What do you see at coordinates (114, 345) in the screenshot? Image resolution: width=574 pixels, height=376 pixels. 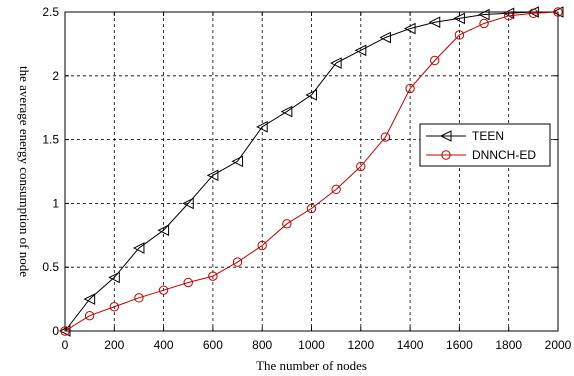 I see `x-tick-label: 200` at bounding box center [114, 345].